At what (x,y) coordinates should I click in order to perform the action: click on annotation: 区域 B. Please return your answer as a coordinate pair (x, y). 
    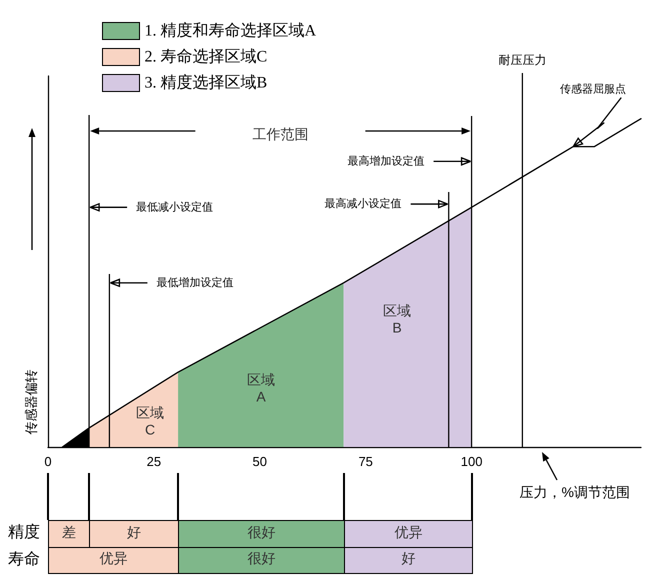
    Looking at the image, I should click on (397, 319).